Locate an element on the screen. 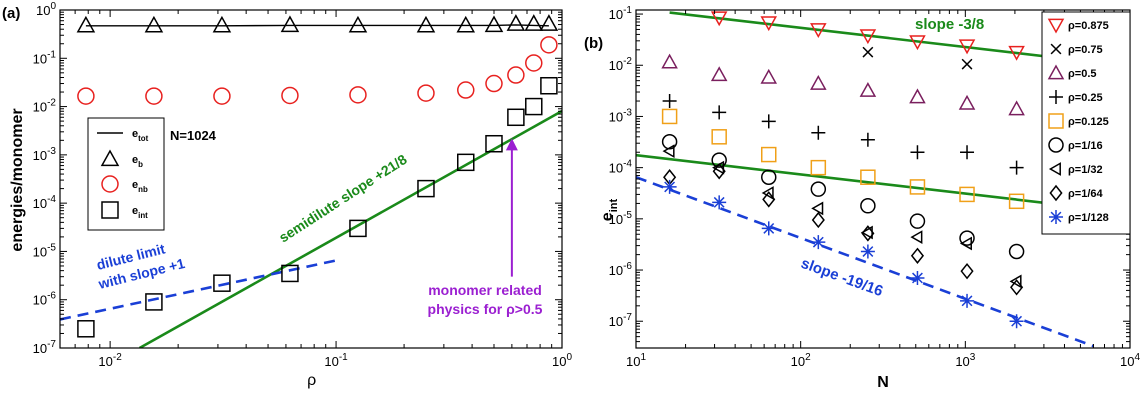 This screenshot has height=396, width=1146. legend-label: etot is located at coordinates (140, 135).